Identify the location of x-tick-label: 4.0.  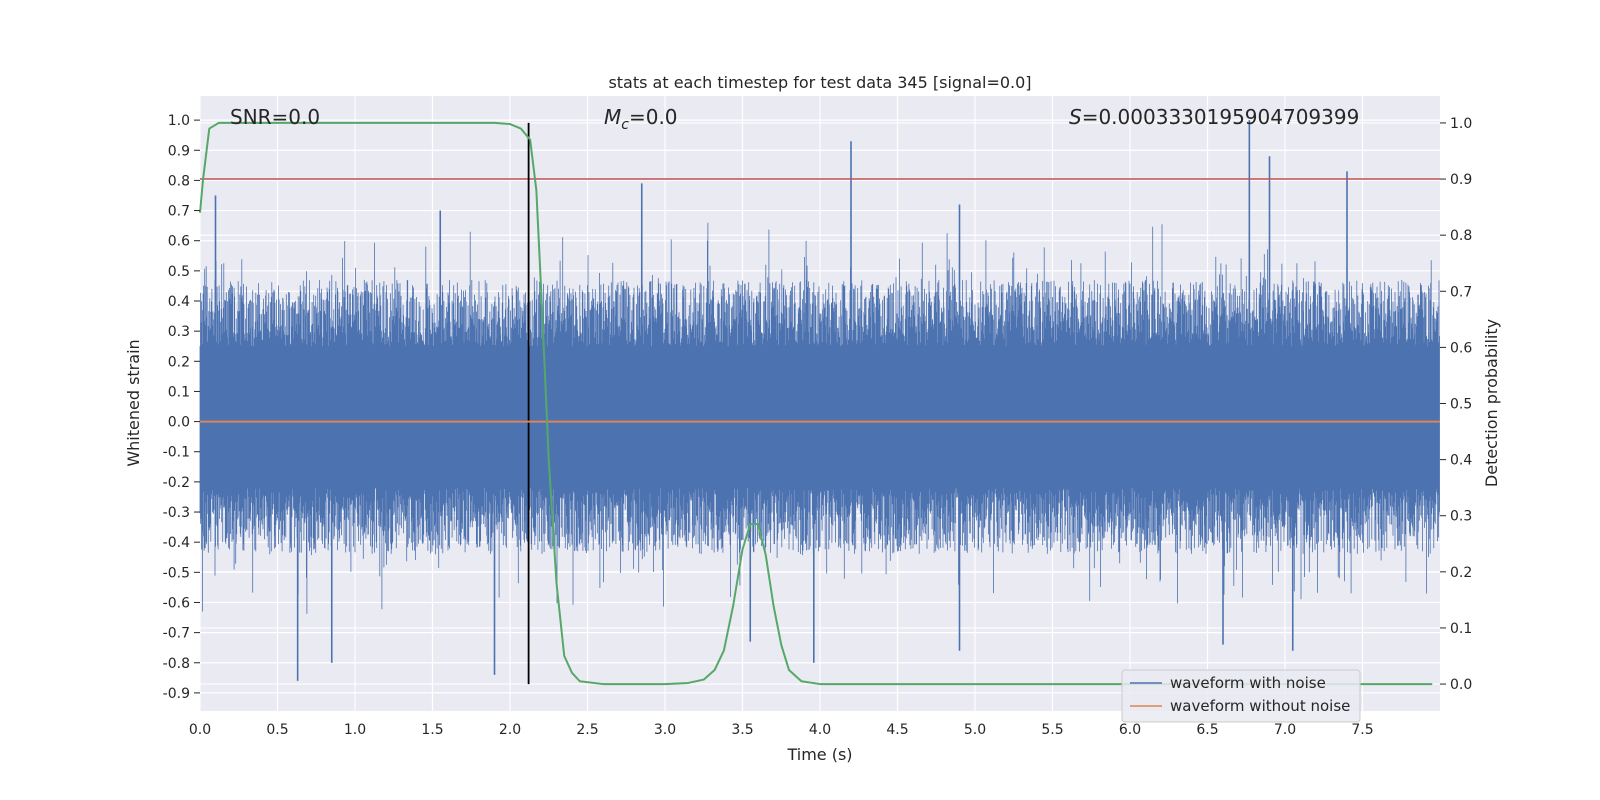
(820, 730).